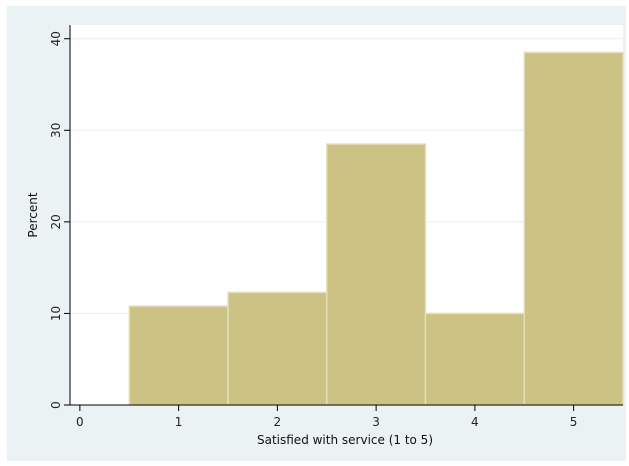 The width and height of the screenshot is (629, 466). What do you see at coordinates (376, 422) in the screenshot?
I see `x-tick-label-3: 3` at bounding box center [376, 422].